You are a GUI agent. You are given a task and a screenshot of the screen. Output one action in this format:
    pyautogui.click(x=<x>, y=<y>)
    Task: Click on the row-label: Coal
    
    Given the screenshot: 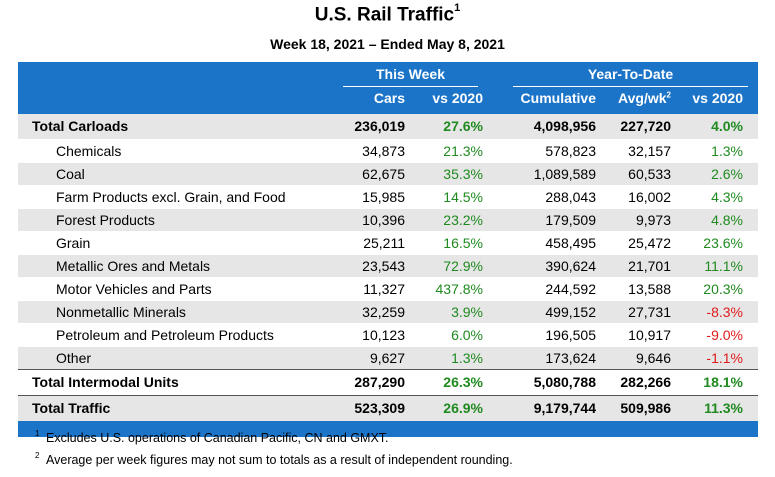 What is the action you would take?
    pyautogui.click(x=70, y=174)
    